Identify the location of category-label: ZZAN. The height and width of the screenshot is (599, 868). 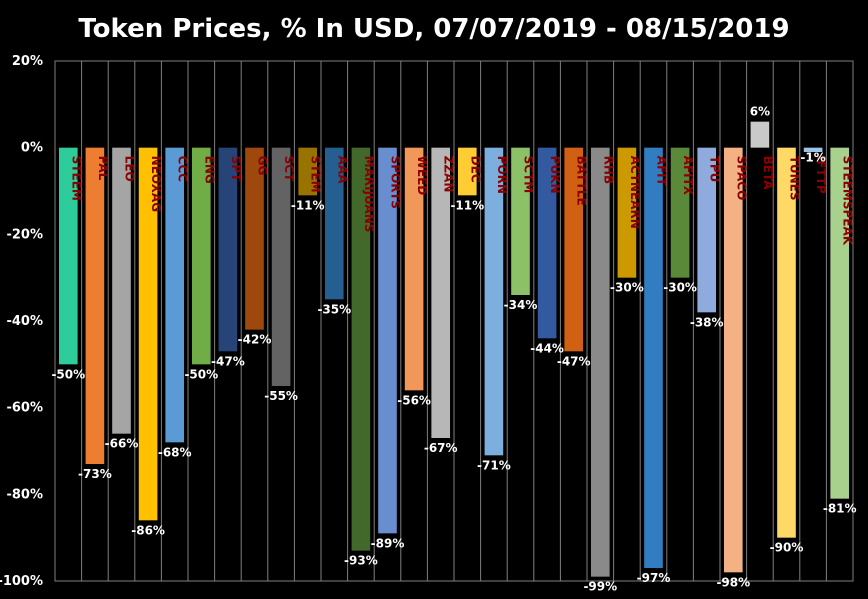
(449, 174).